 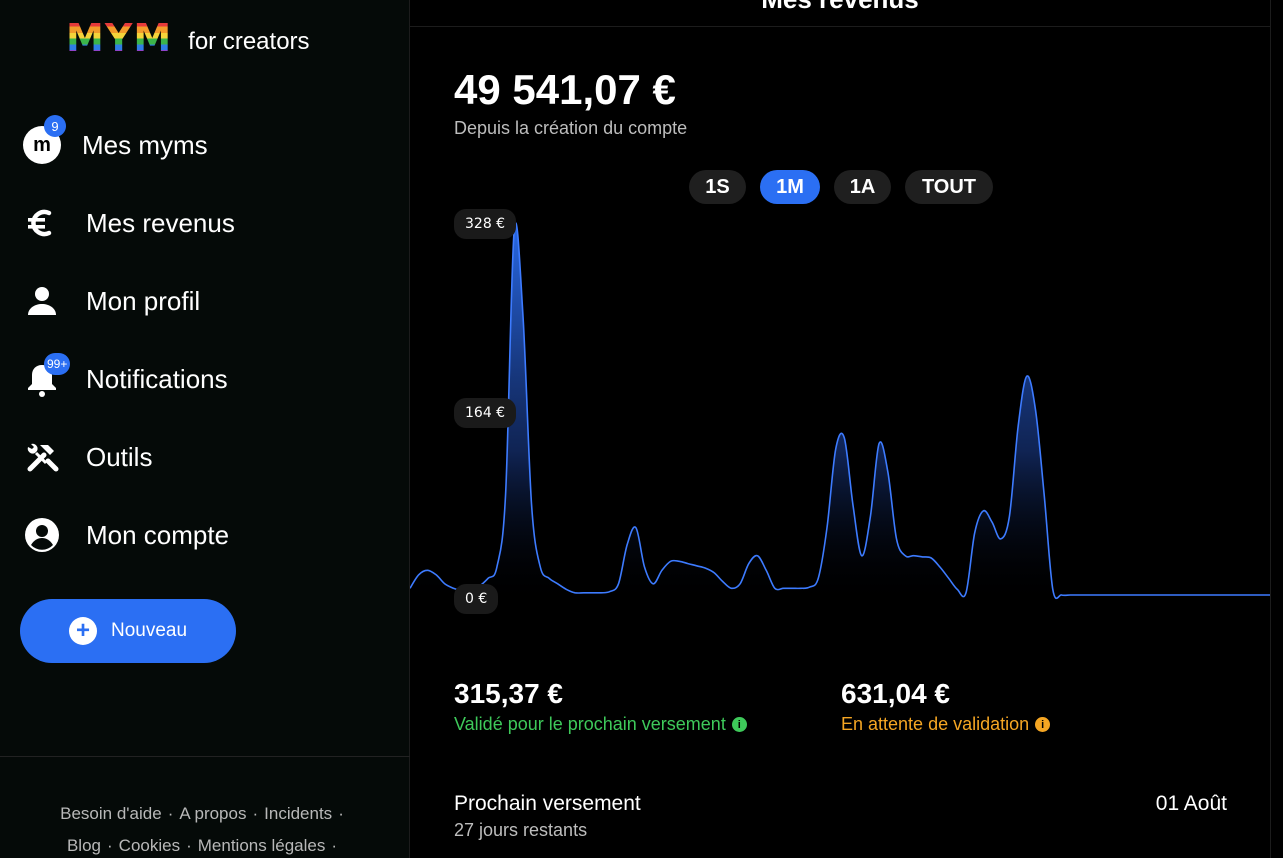 I want to click on period-1a-button: 1A, so click(x=862, y=187).